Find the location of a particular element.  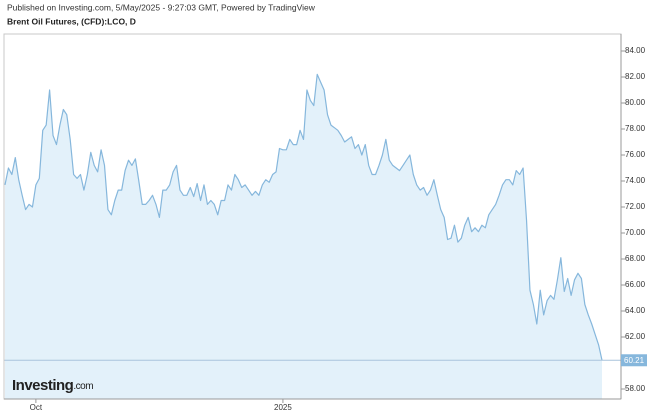

y-tick-label: 58.00 is located at coordinates (635, 388).